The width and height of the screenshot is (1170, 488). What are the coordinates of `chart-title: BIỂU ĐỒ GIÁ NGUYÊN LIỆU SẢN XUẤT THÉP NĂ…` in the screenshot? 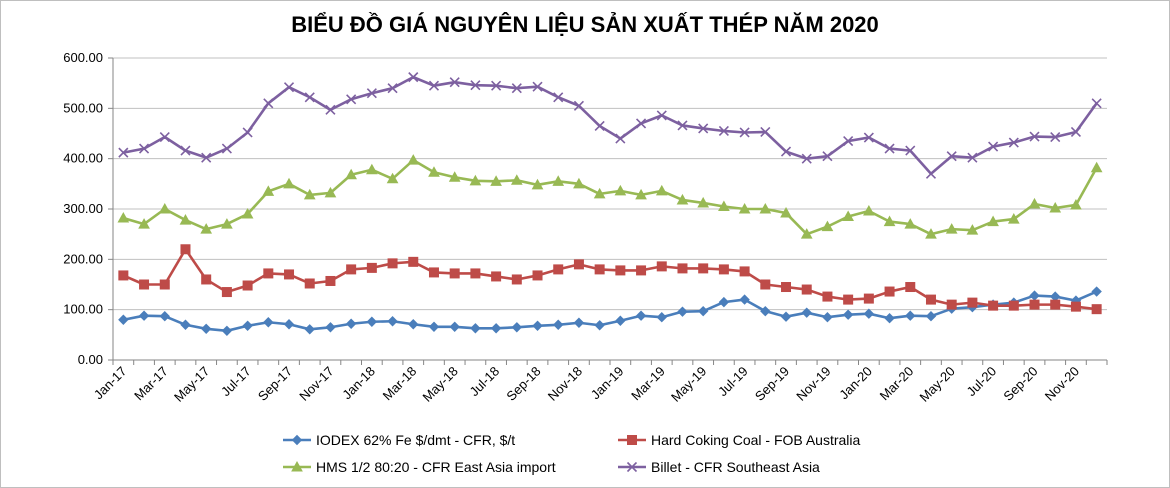 It's located at (585, 24).